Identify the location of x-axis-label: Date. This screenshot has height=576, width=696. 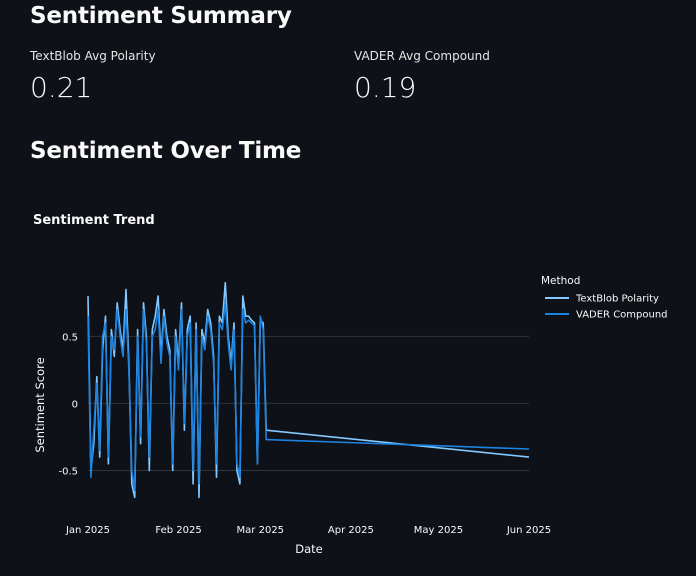
(309, 549).